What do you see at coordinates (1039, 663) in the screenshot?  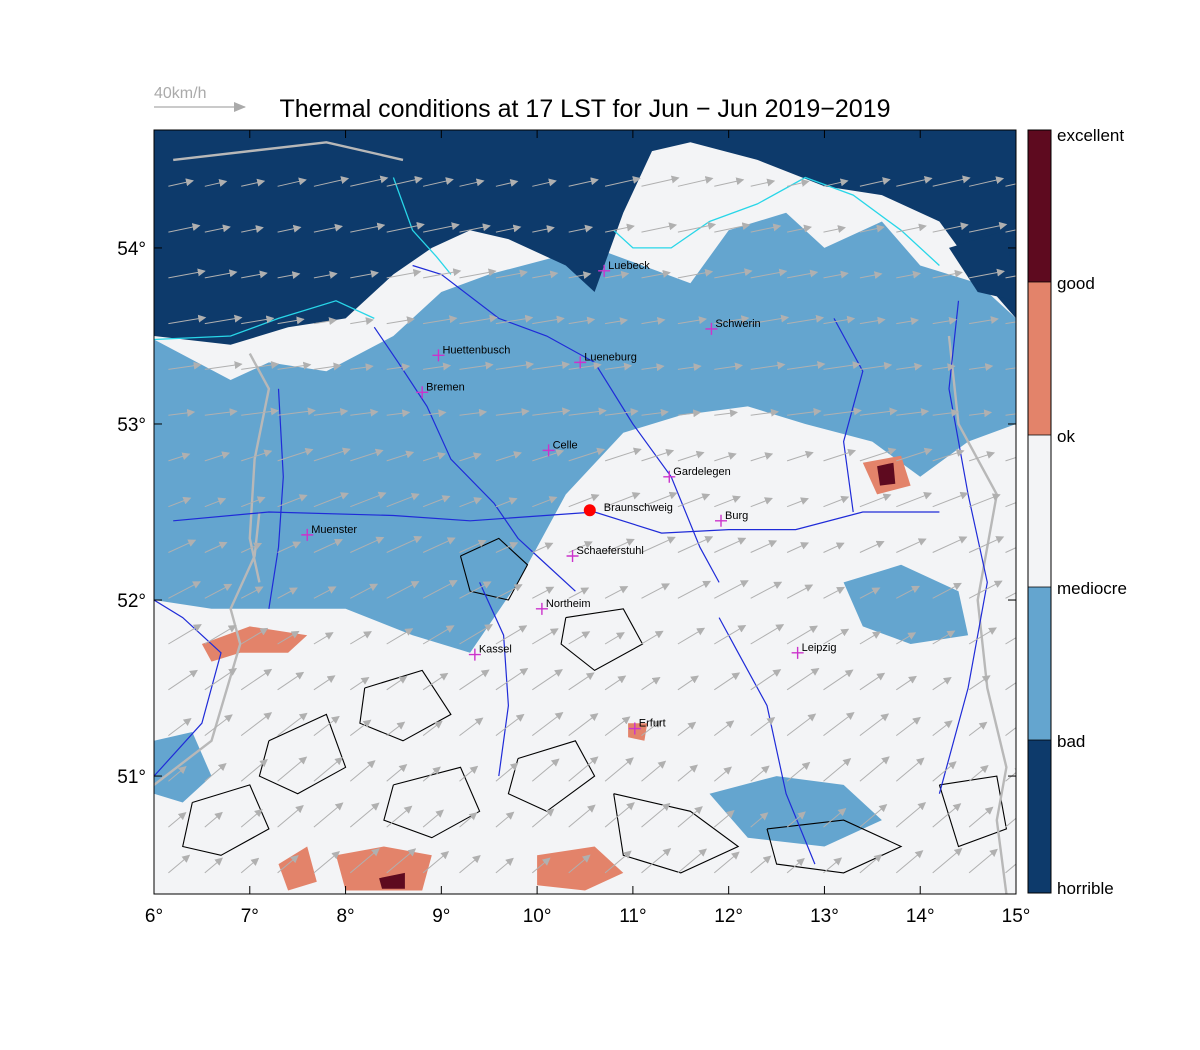 I see `colorbar-segment-bad` at bounding box center [1039, 663].